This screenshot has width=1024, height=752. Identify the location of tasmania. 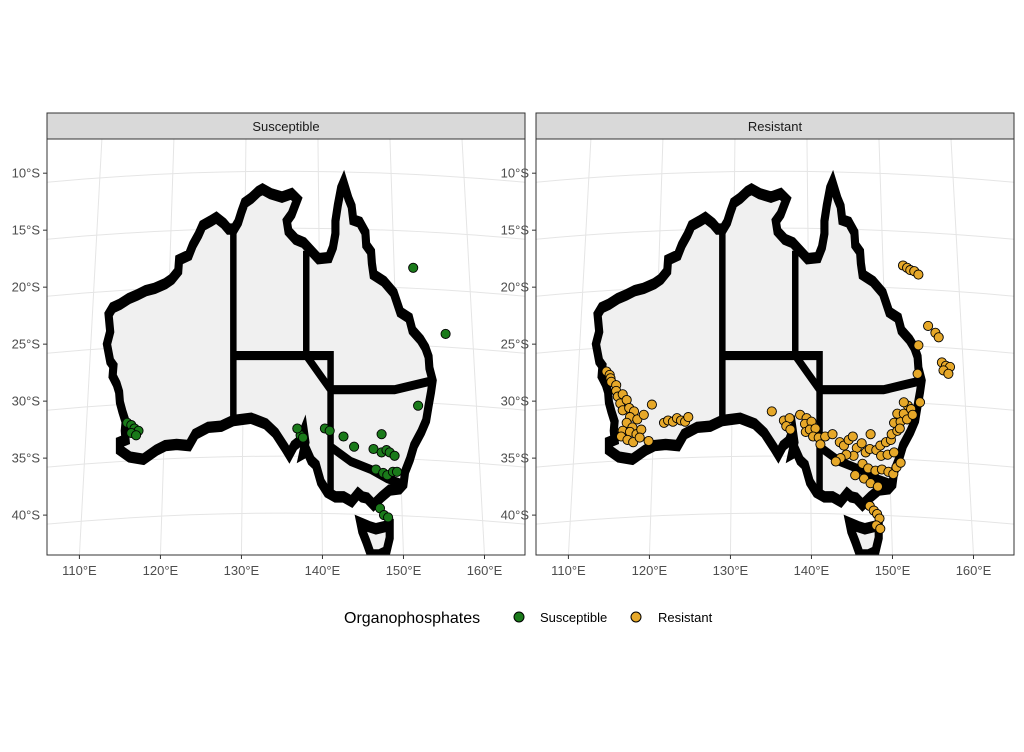
(375, 539).